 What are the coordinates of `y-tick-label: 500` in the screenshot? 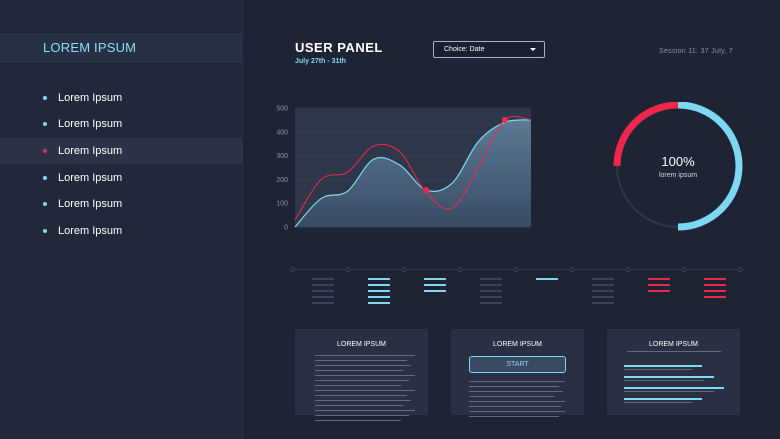 It's located at (282, 109).